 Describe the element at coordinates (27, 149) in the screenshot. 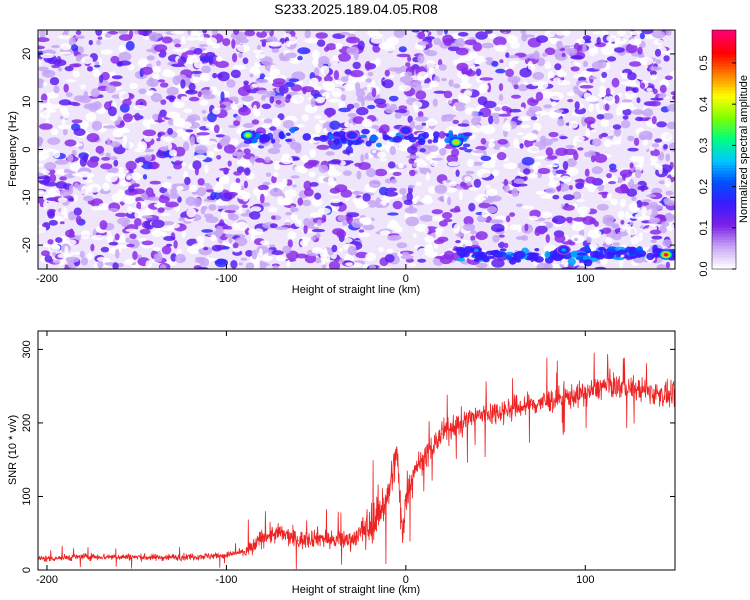

I see `spectrogram-y-tick-label: 0` at that location.